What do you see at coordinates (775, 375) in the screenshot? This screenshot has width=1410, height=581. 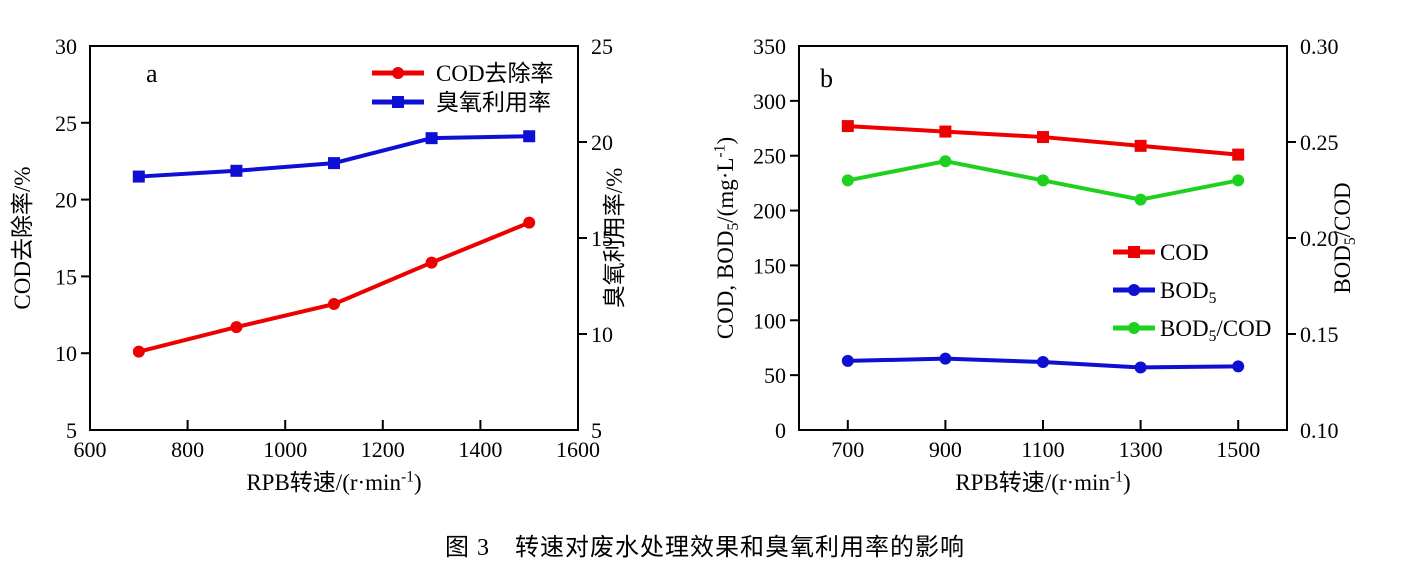 I see `left-tick-label: 50` at bounding box center [775, 375].